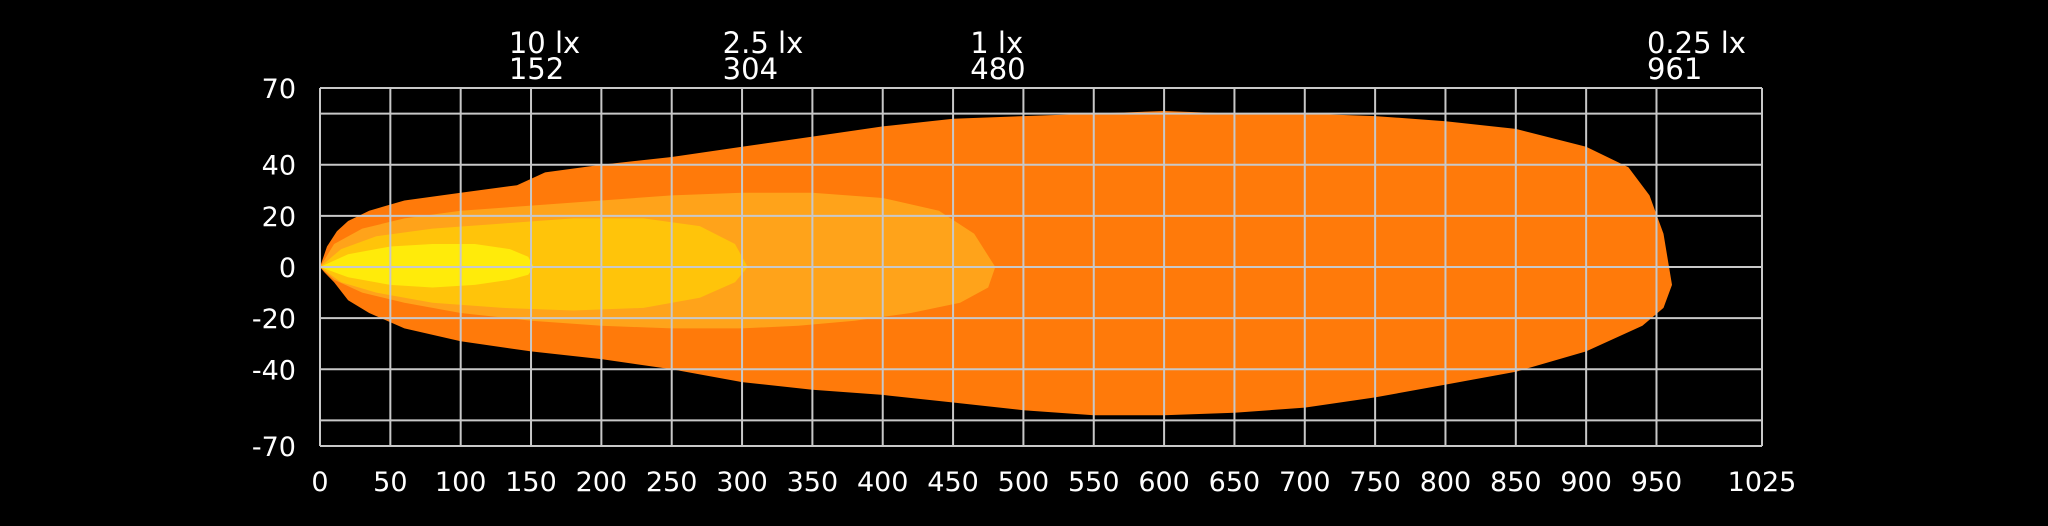  What do you see at coordinates (1446, 482) in the screenshot?
I see `x-tick-label: 800` at bounding box center [1446, 482].